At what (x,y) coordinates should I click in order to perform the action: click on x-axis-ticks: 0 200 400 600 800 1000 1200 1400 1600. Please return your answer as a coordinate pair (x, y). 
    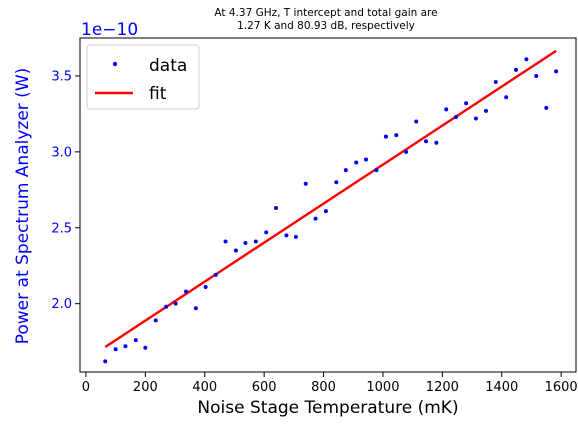
    Looking at the image, I should click on (330, 383).